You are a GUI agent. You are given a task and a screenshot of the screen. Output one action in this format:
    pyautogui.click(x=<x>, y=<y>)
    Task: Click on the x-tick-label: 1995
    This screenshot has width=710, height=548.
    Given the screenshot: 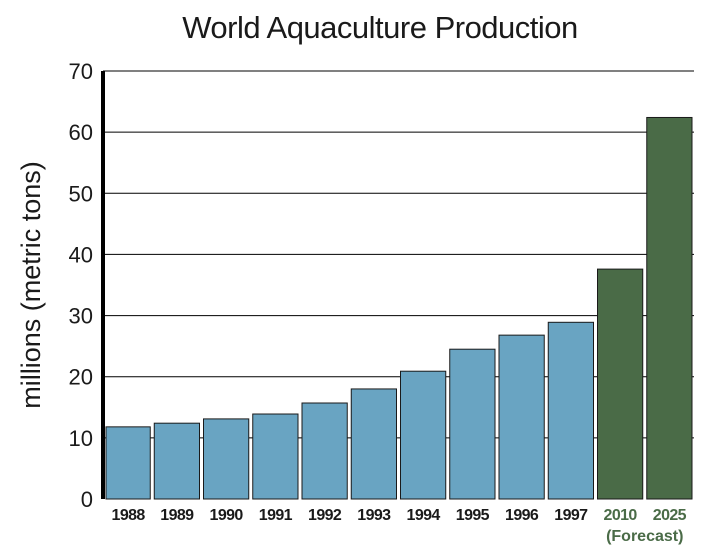 What is the action you would take?
    pyautogui.click(x=473, y=515)
    